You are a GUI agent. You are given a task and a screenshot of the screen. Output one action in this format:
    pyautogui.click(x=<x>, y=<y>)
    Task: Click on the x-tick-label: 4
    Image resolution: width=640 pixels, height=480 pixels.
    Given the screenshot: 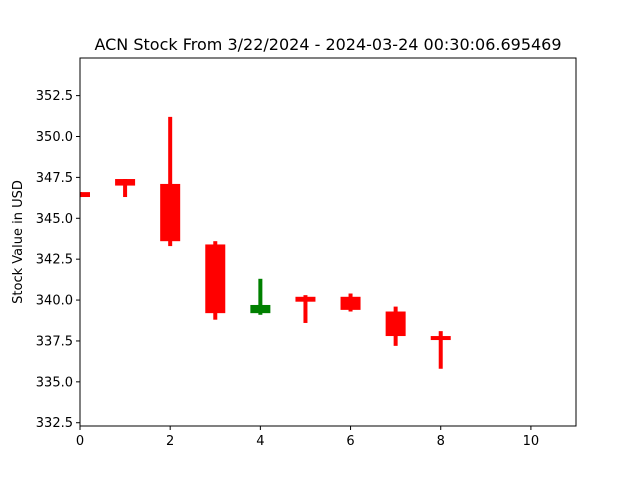 What is the action you would take?
    pyautogui.click(x=260, y=441)
    